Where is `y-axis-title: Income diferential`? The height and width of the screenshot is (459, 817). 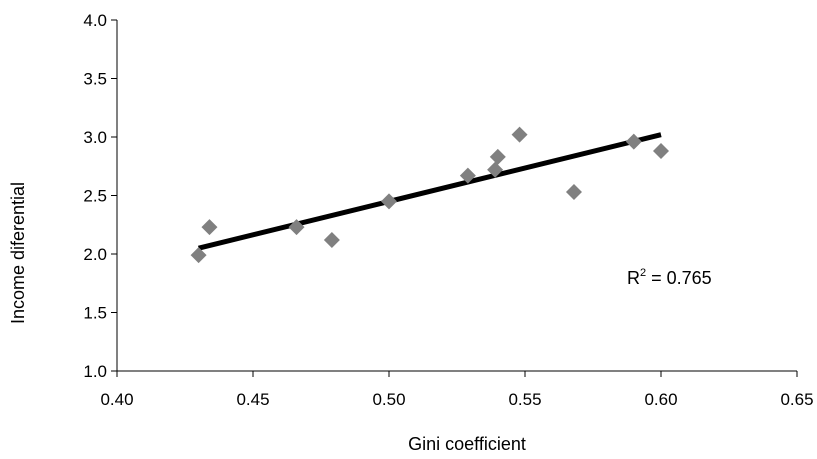 y-axis-title: Income diferential is located at coordinates (18, 253).